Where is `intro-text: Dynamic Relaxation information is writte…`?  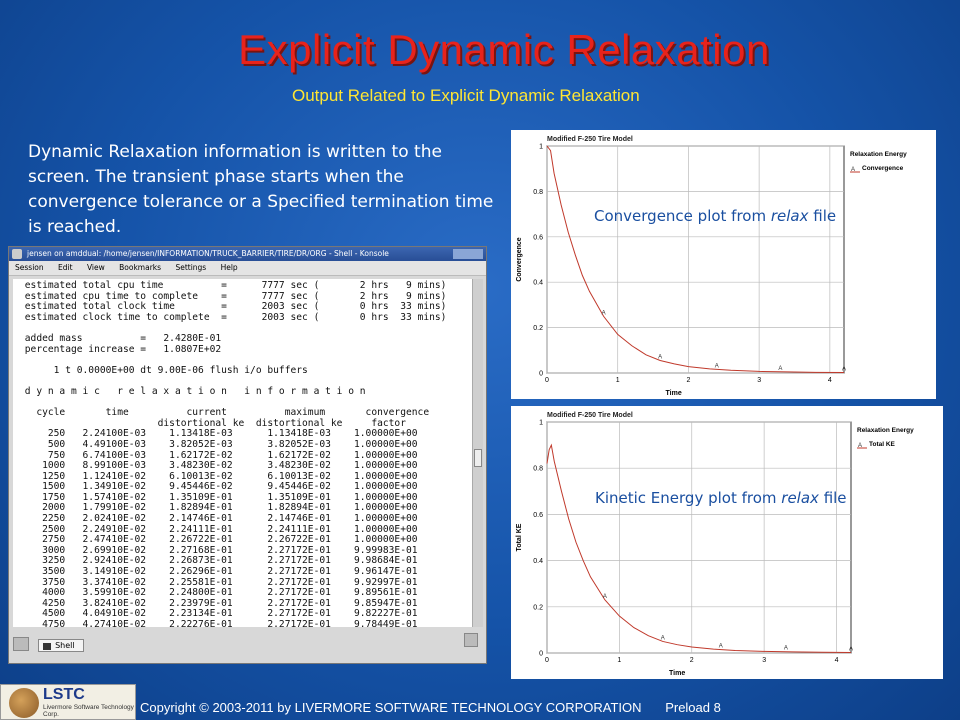
intro-text: Dynamic Relaxation information is writte… is located at coordinates (261, 189).